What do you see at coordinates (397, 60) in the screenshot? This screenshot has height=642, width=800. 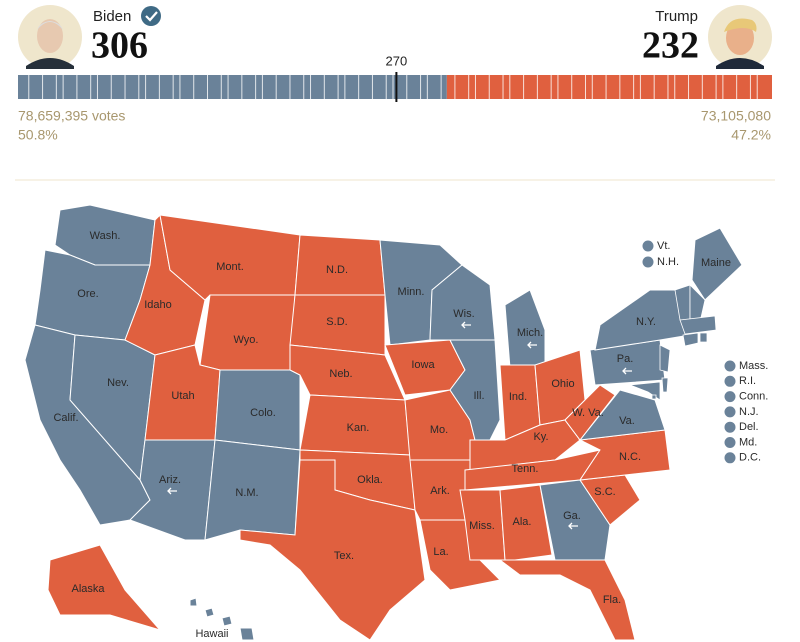 I see `threshold-label: 270` at bounding box center [397, 60].